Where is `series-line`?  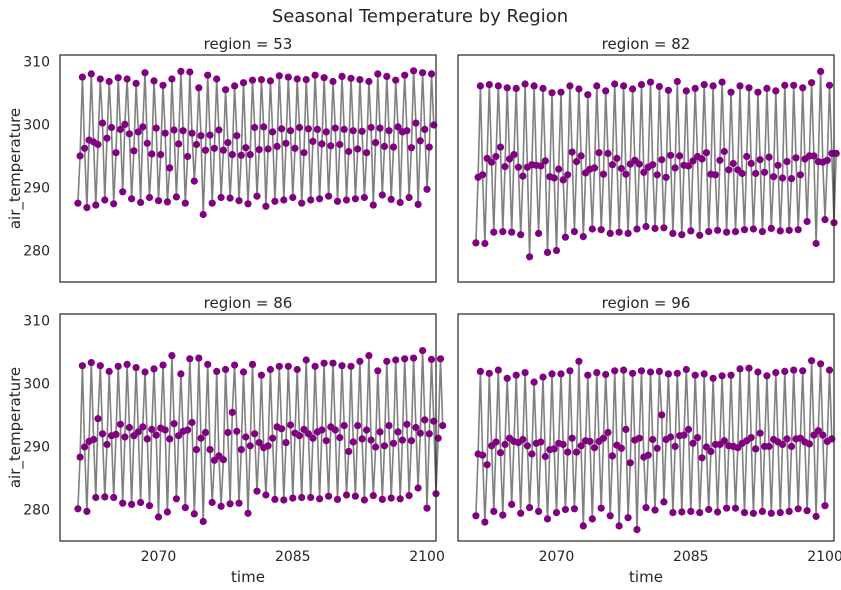 series-line is located at coordinates (656, 164).